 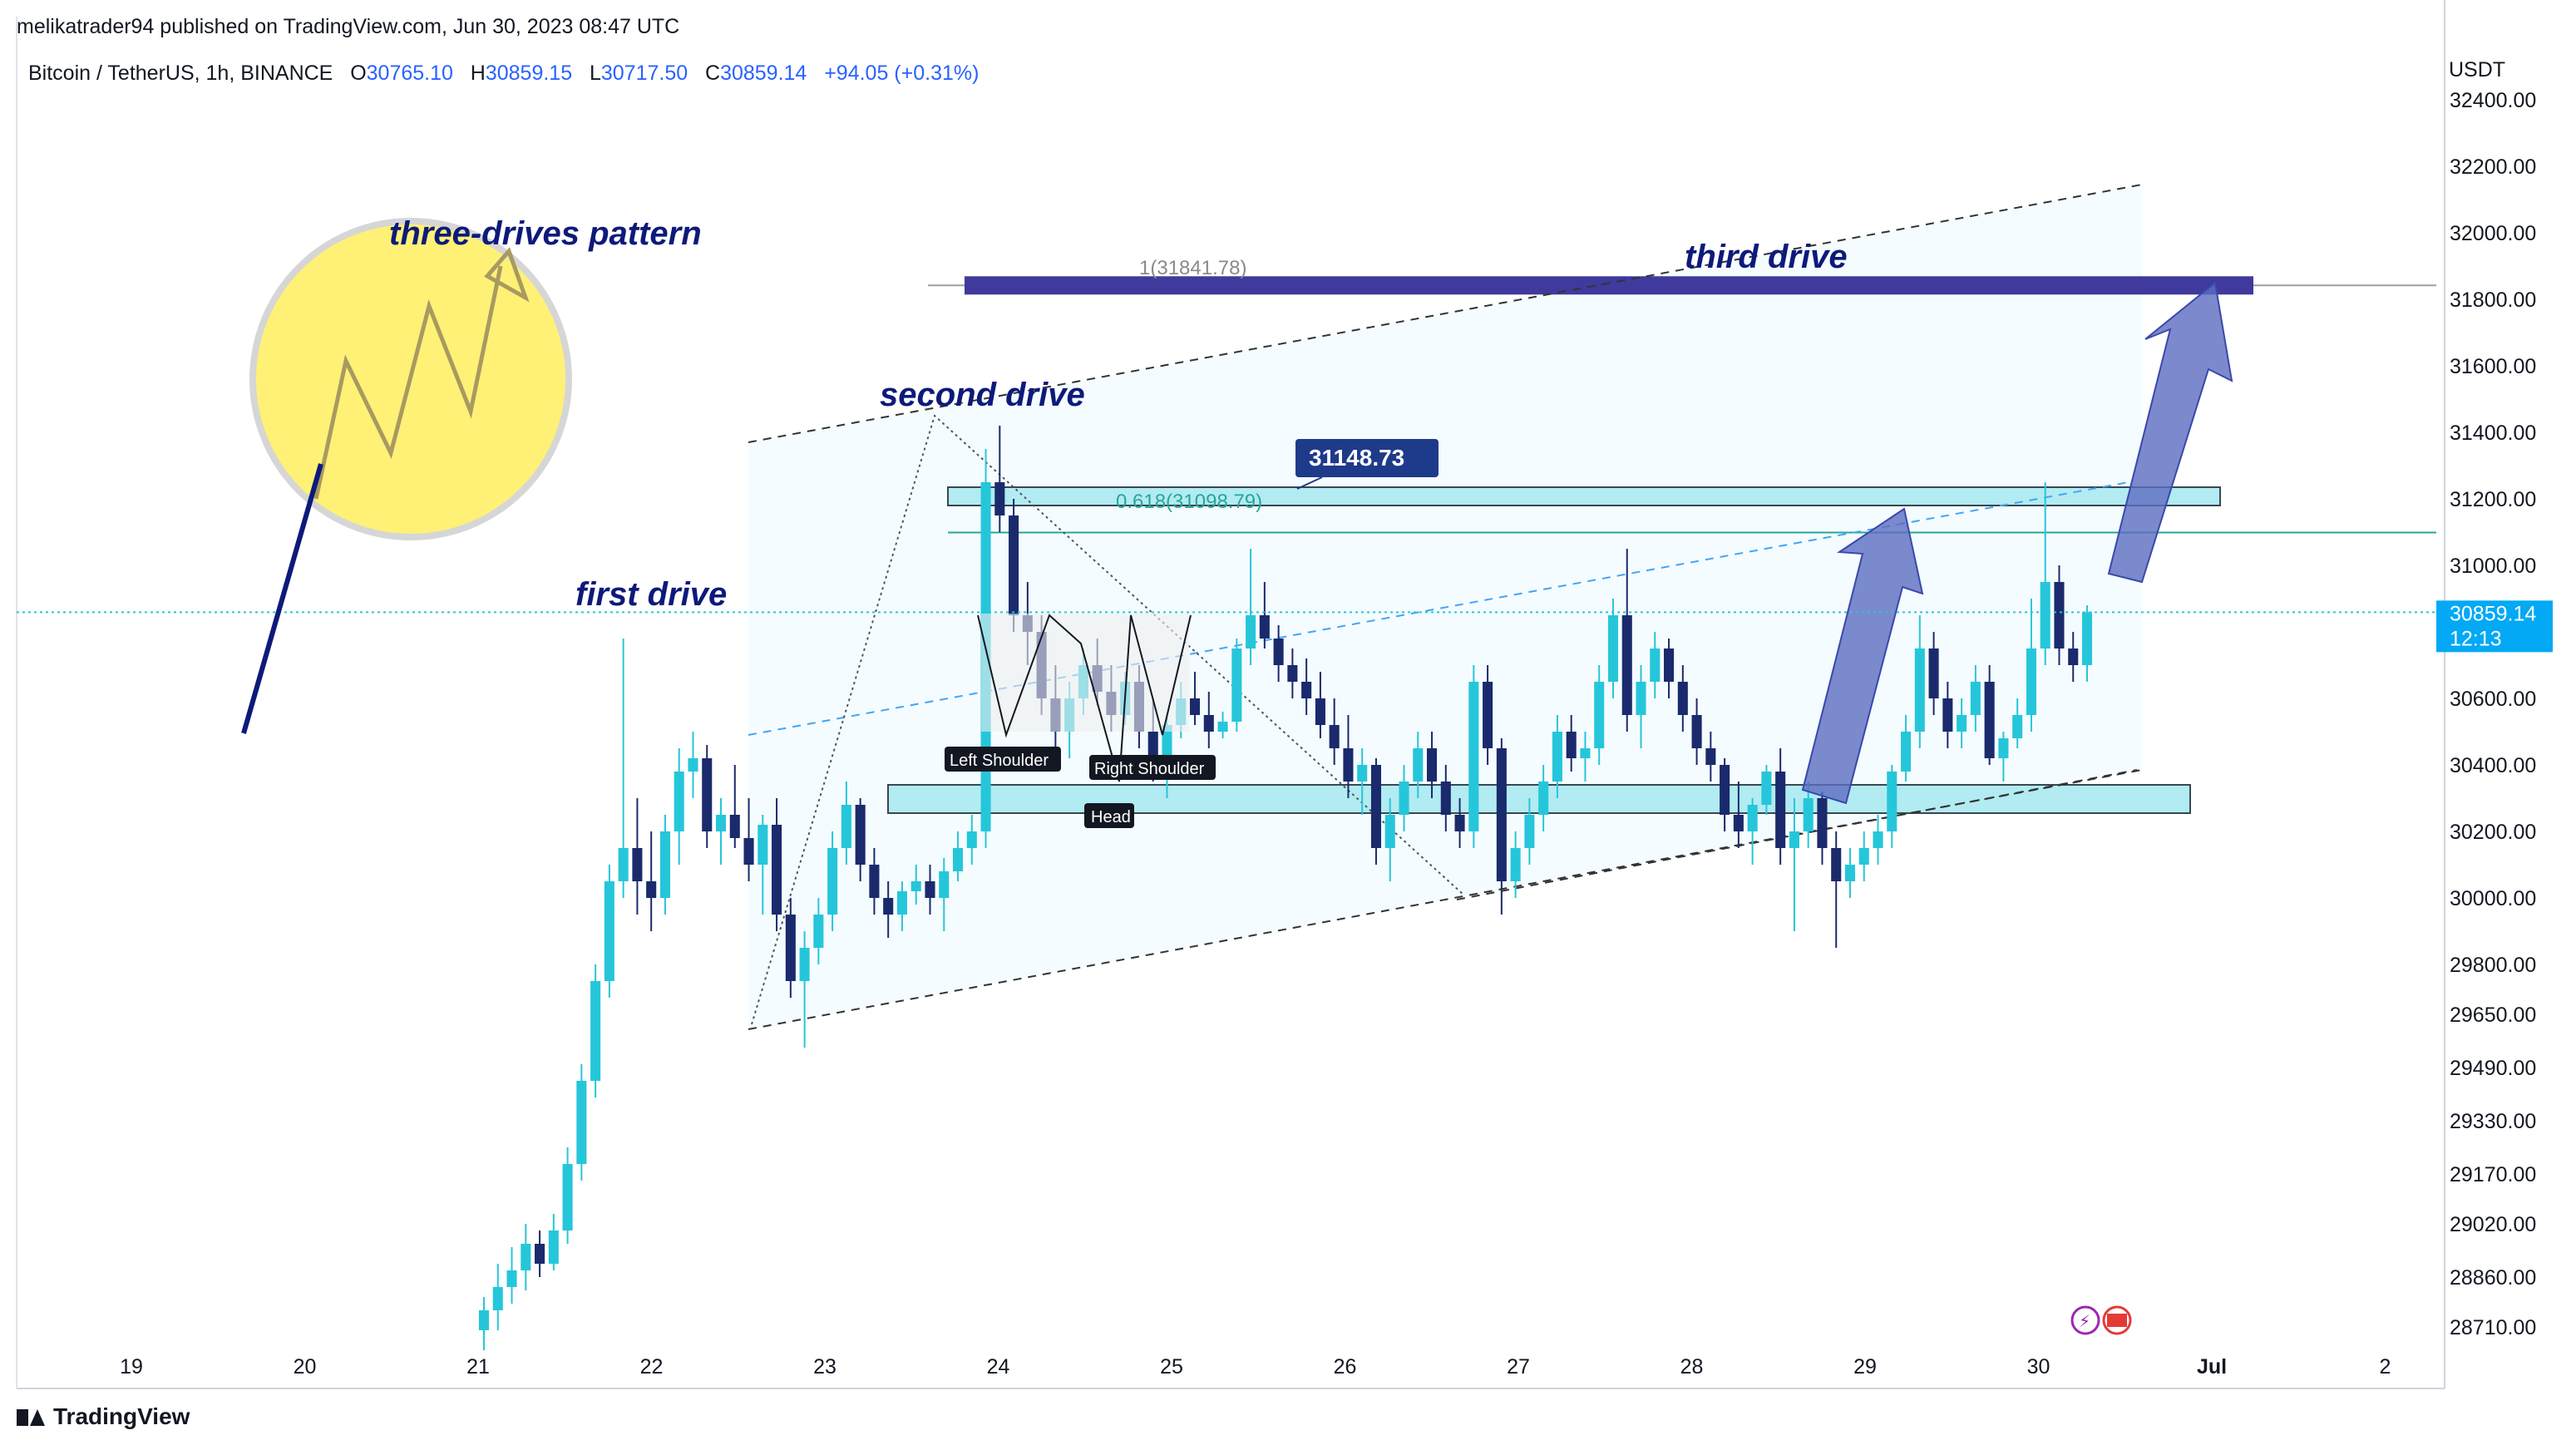 I want to click on change-value: +94.05 (+0.31%), so click(x=902, y=73).